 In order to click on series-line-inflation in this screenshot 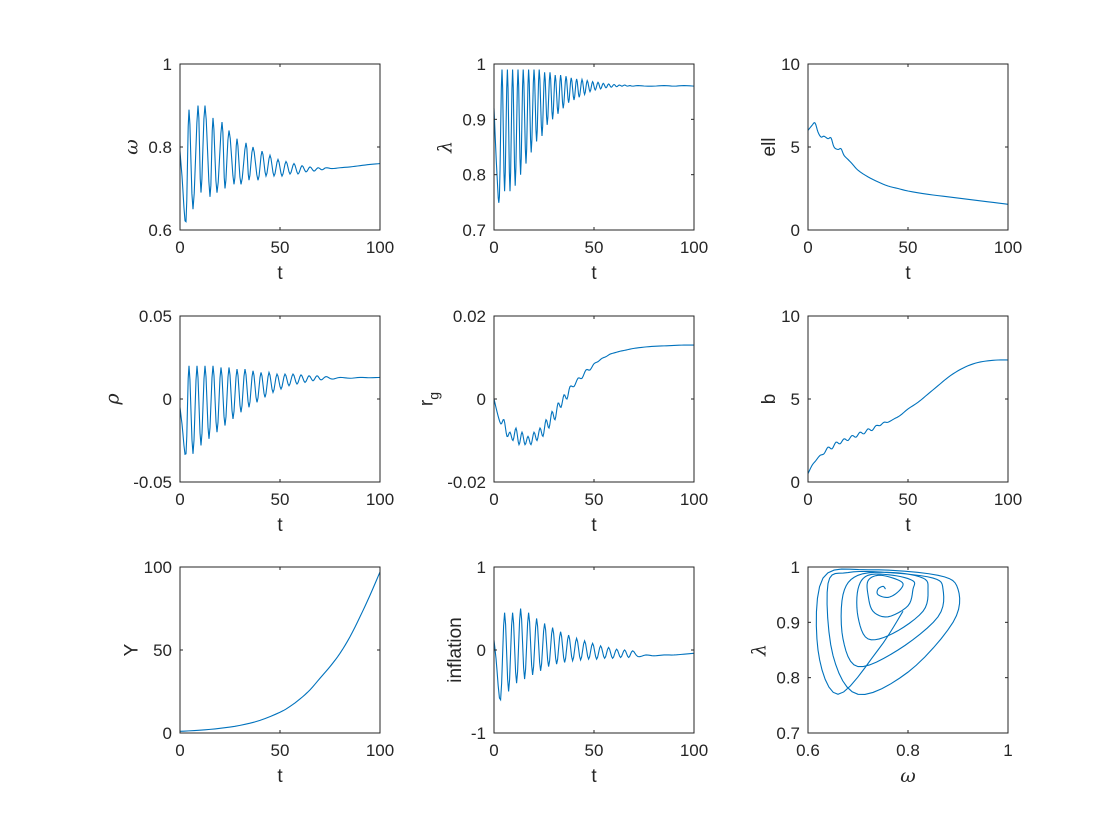, I will do `click(594, 655)`.